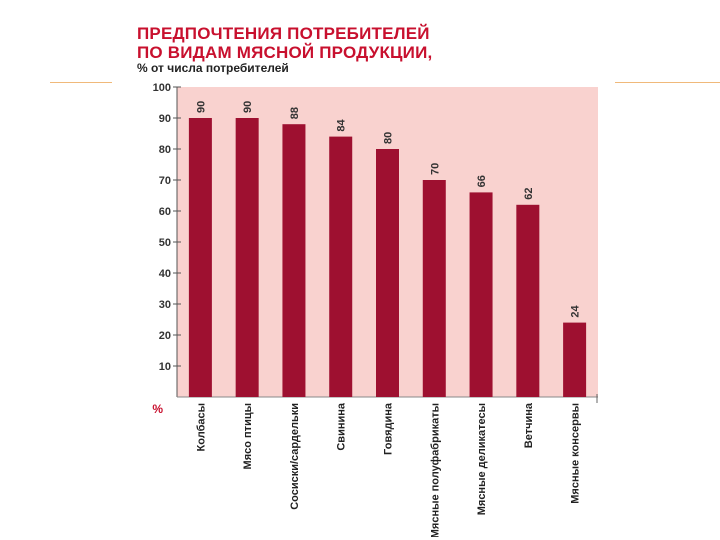 The image size is (720, 540). I want to click on x-tick-label: Ветчина, so click(529, 425).